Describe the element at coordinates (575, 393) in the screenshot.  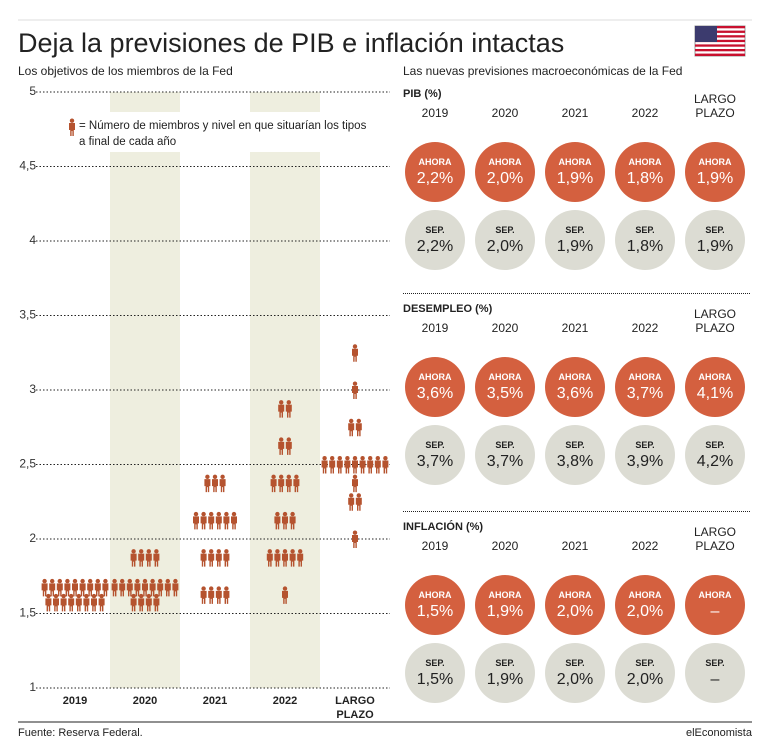
I see `now-value: 3,6%` at that location.